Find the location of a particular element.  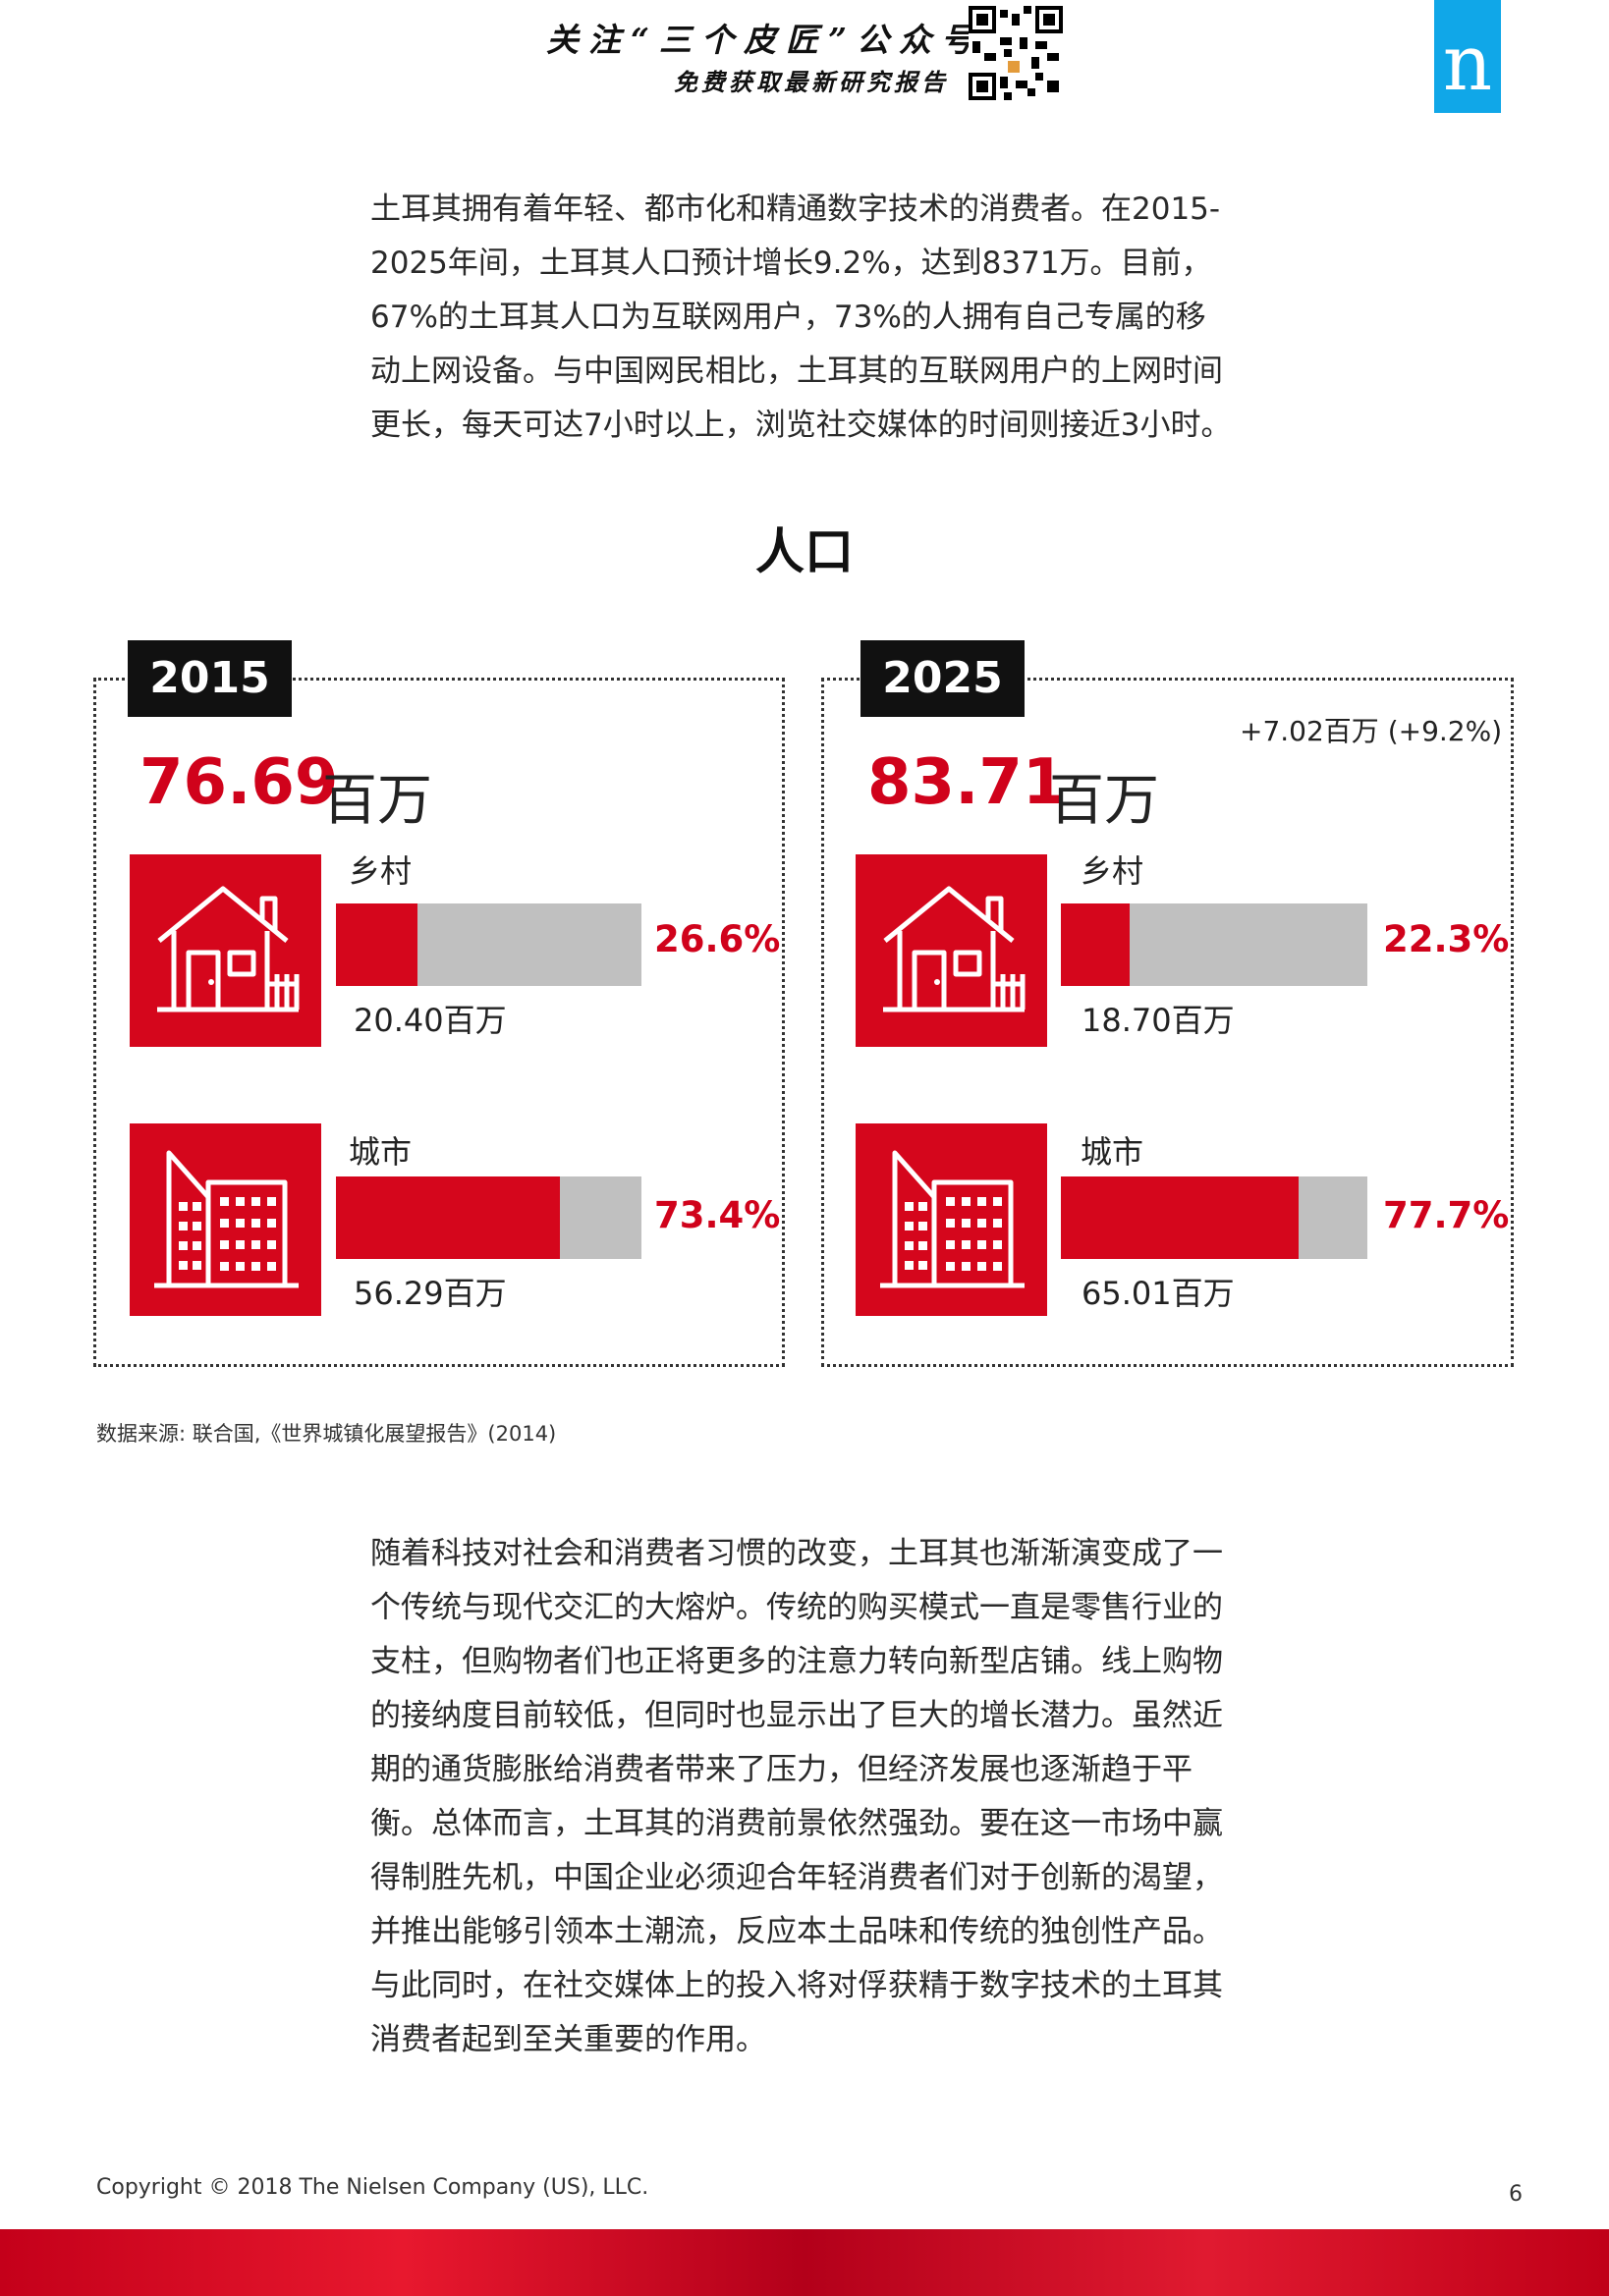

rural-bar-2025 is located at coordinates (1214, 944).